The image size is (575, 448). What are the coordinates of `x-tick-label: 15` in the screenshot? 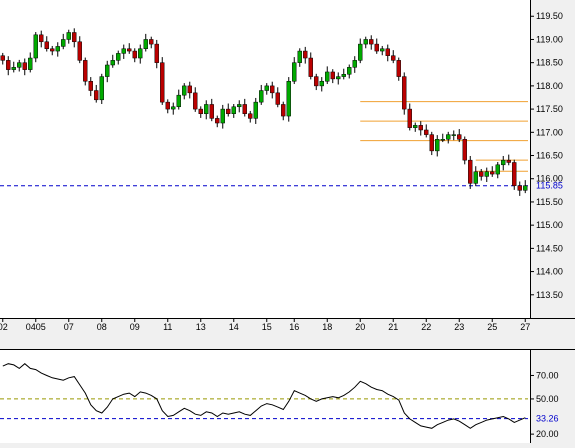 It's located at (267, 327).